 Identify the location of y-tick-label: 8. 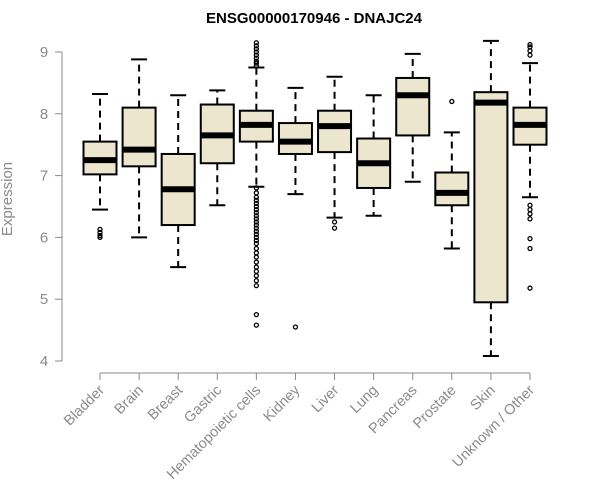
(44, 114).